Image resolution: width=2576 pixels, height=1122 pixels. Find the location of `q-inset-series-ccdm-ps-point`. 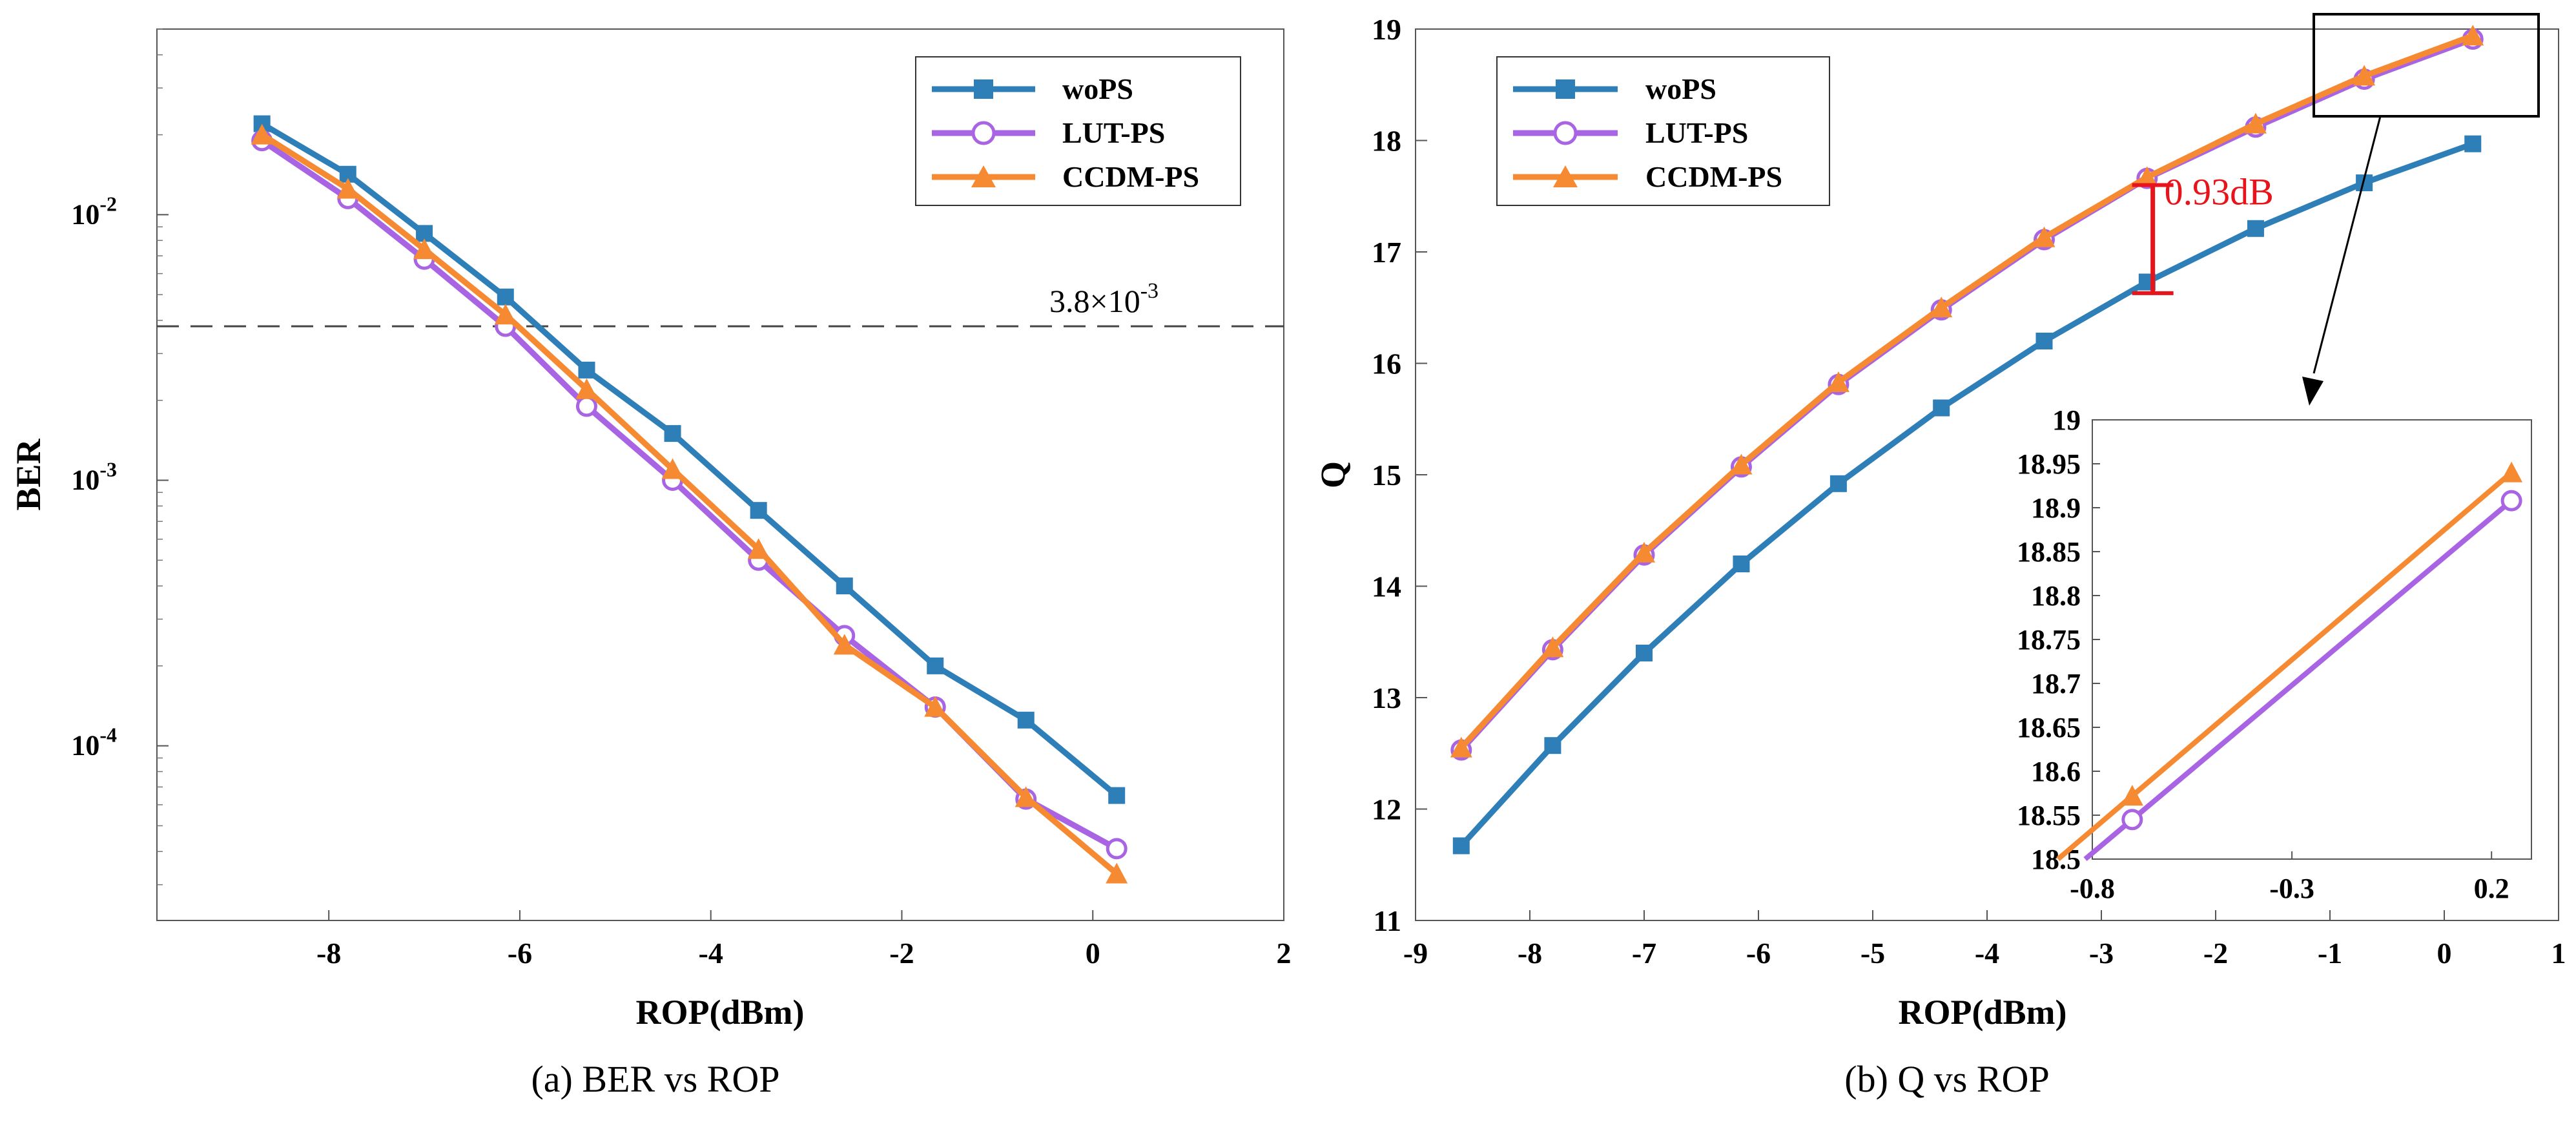

q-inset-series-ccdm-ps-point is located at coordinates (2132, 795).